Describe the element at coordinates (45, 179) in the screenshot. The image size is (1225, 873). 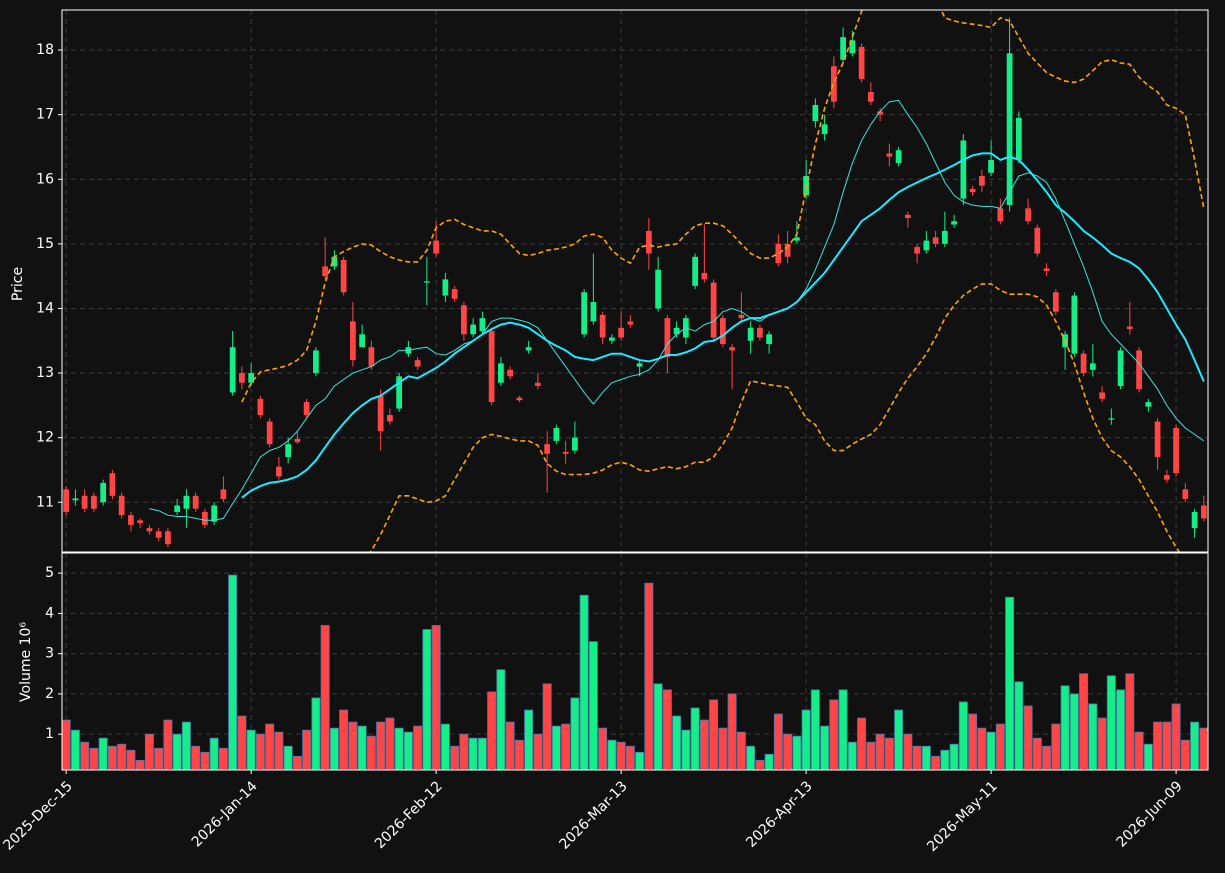
I see `y-tick-label: 16` at that location.